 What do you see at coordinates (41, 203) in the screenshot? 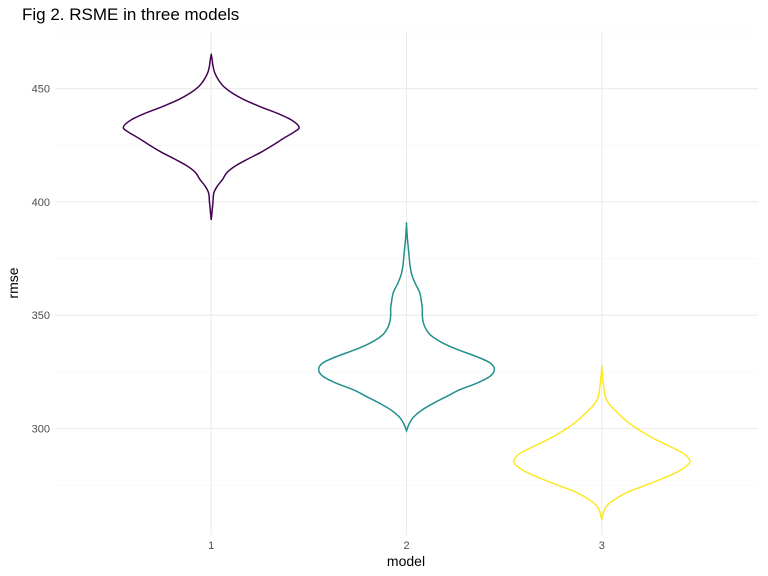
I see `y-tick-label: 400` at bounding box center [41, 203].